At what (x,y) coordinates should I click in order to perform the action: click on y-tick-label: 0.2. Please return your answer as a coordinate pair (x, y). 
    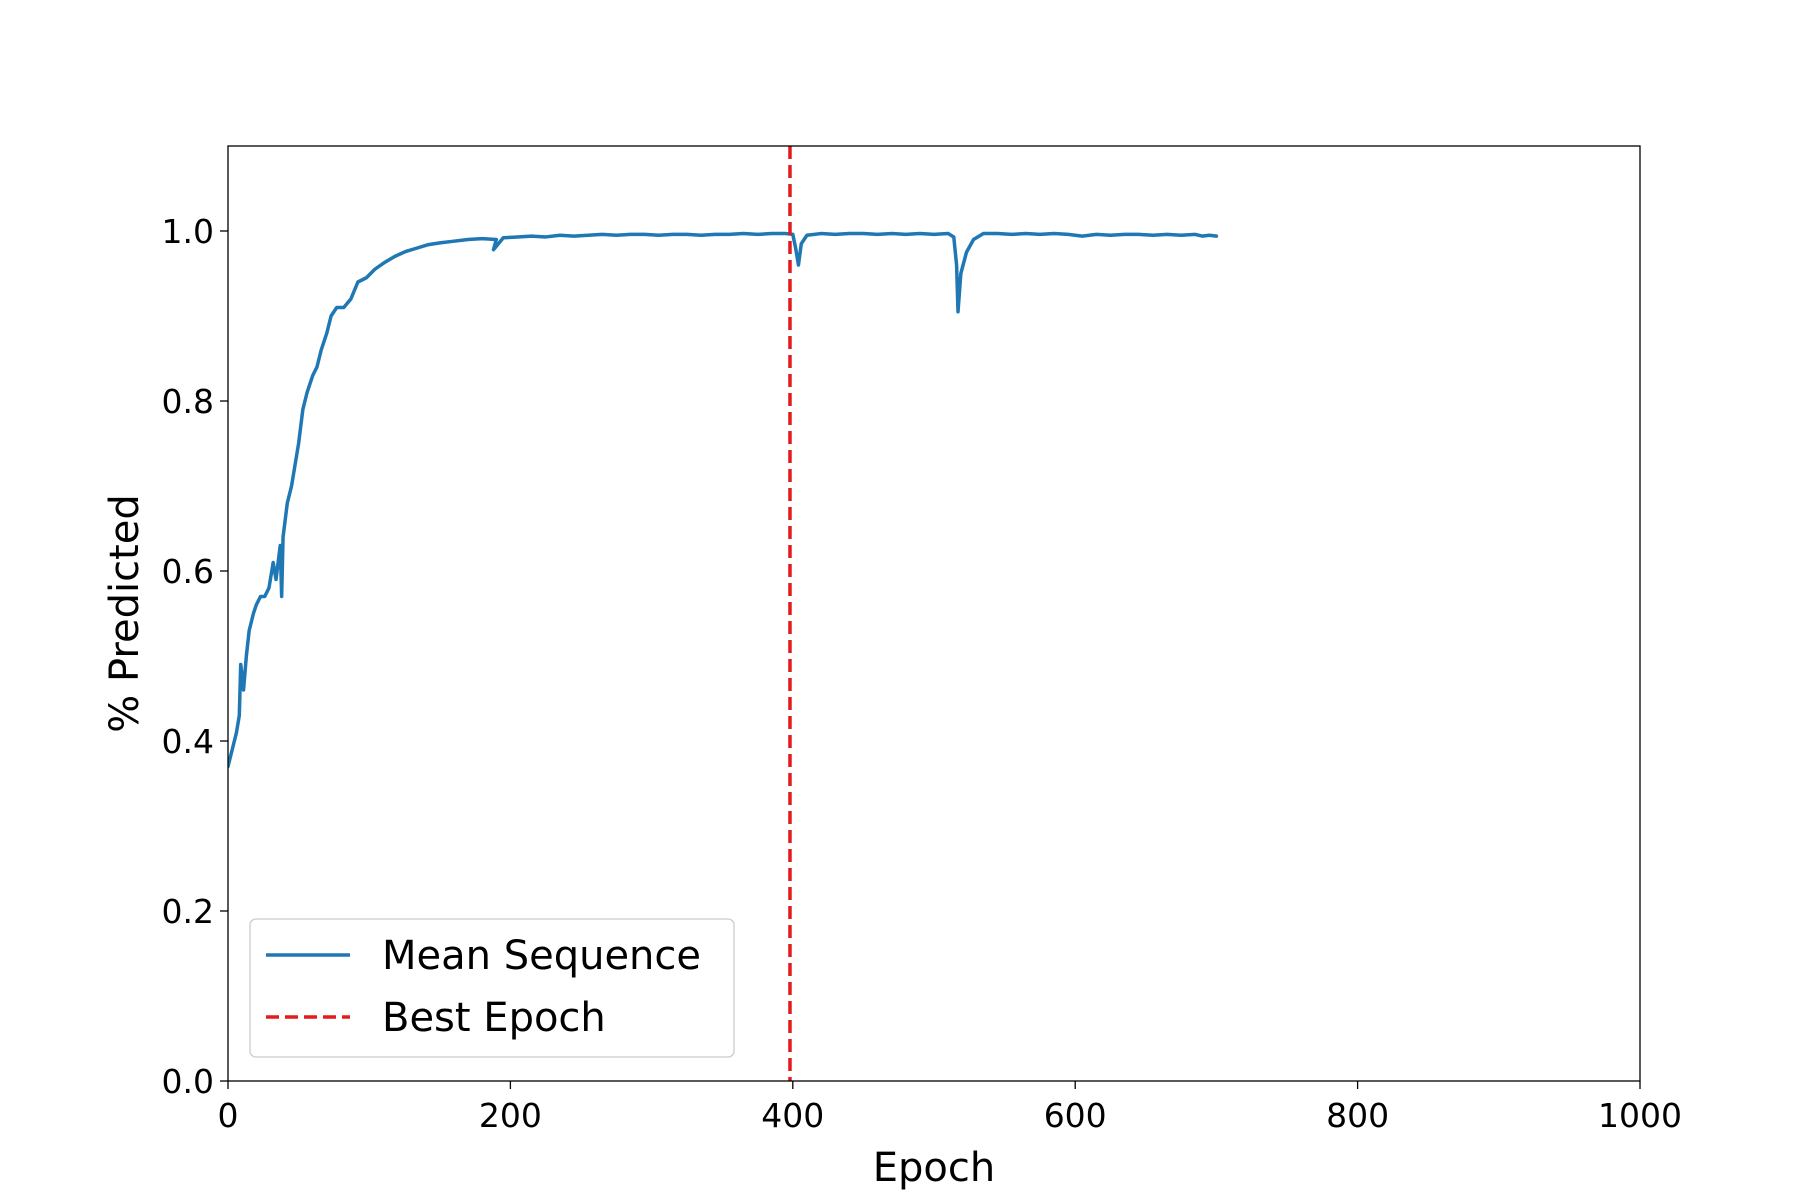
    Looking at the image, I should click on (188, 911).